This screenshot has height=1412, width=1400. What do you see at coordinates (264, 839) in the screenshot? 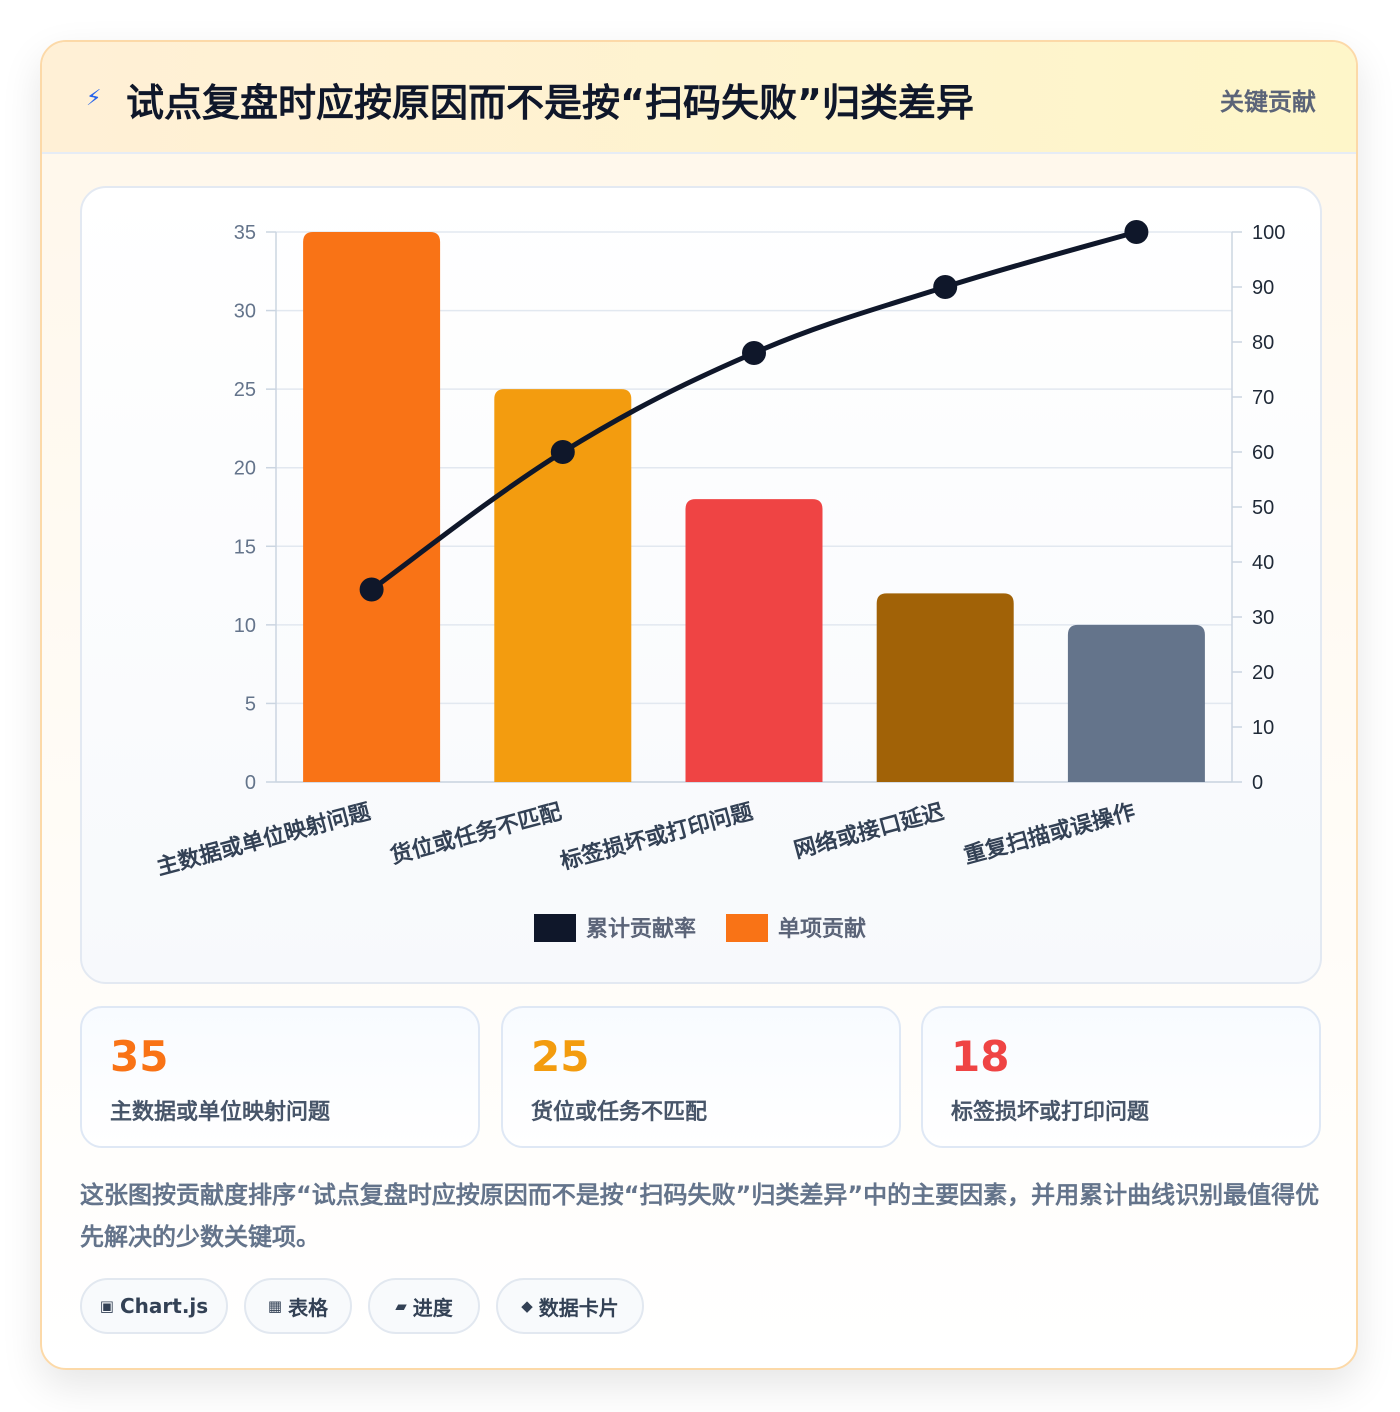
I see `x-tick-label: 主数据或单位映射问题` at bounding box center [264, 839].